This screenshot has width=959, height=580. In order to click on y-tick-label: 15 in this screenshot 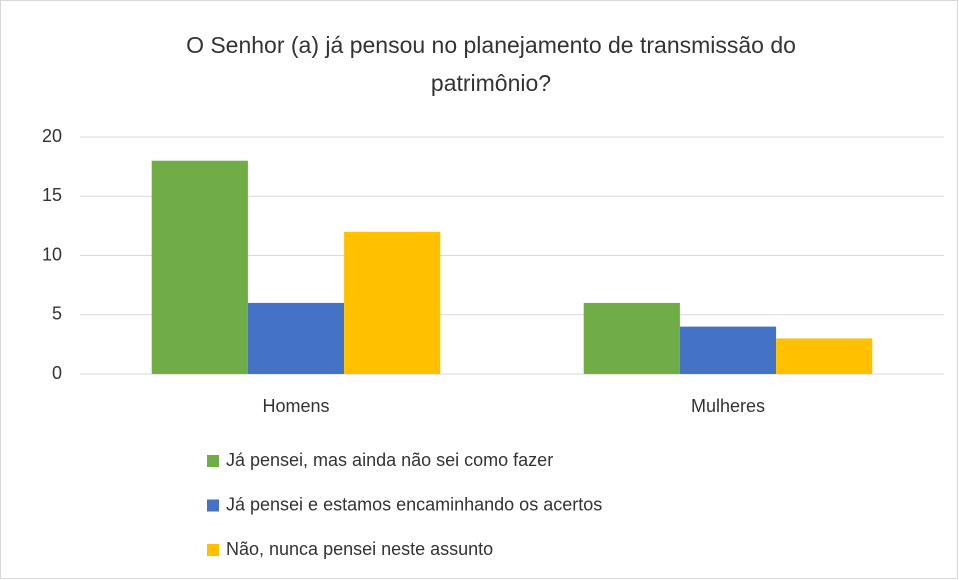, I will do `click(52, 195)`.